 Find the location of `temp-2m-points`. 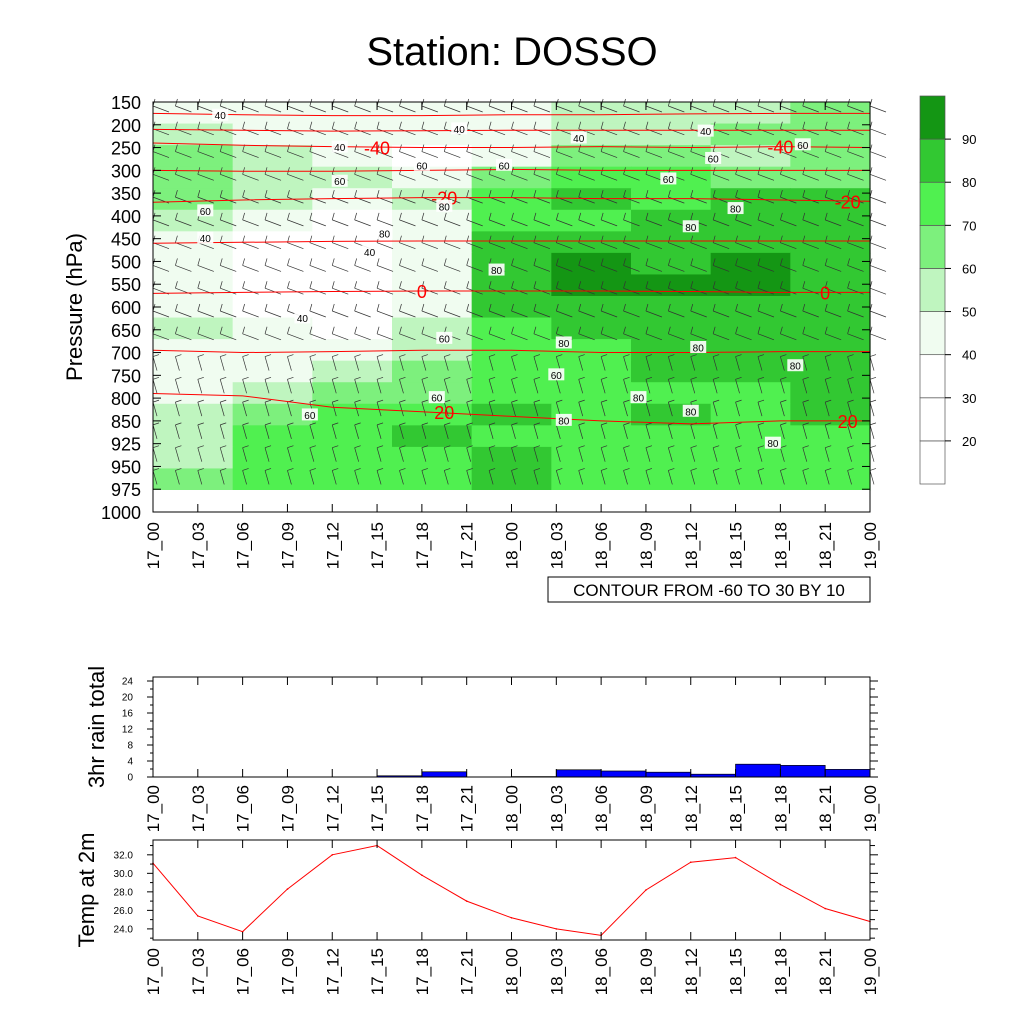

temp-2m-points is located at coordinates (511, 890).